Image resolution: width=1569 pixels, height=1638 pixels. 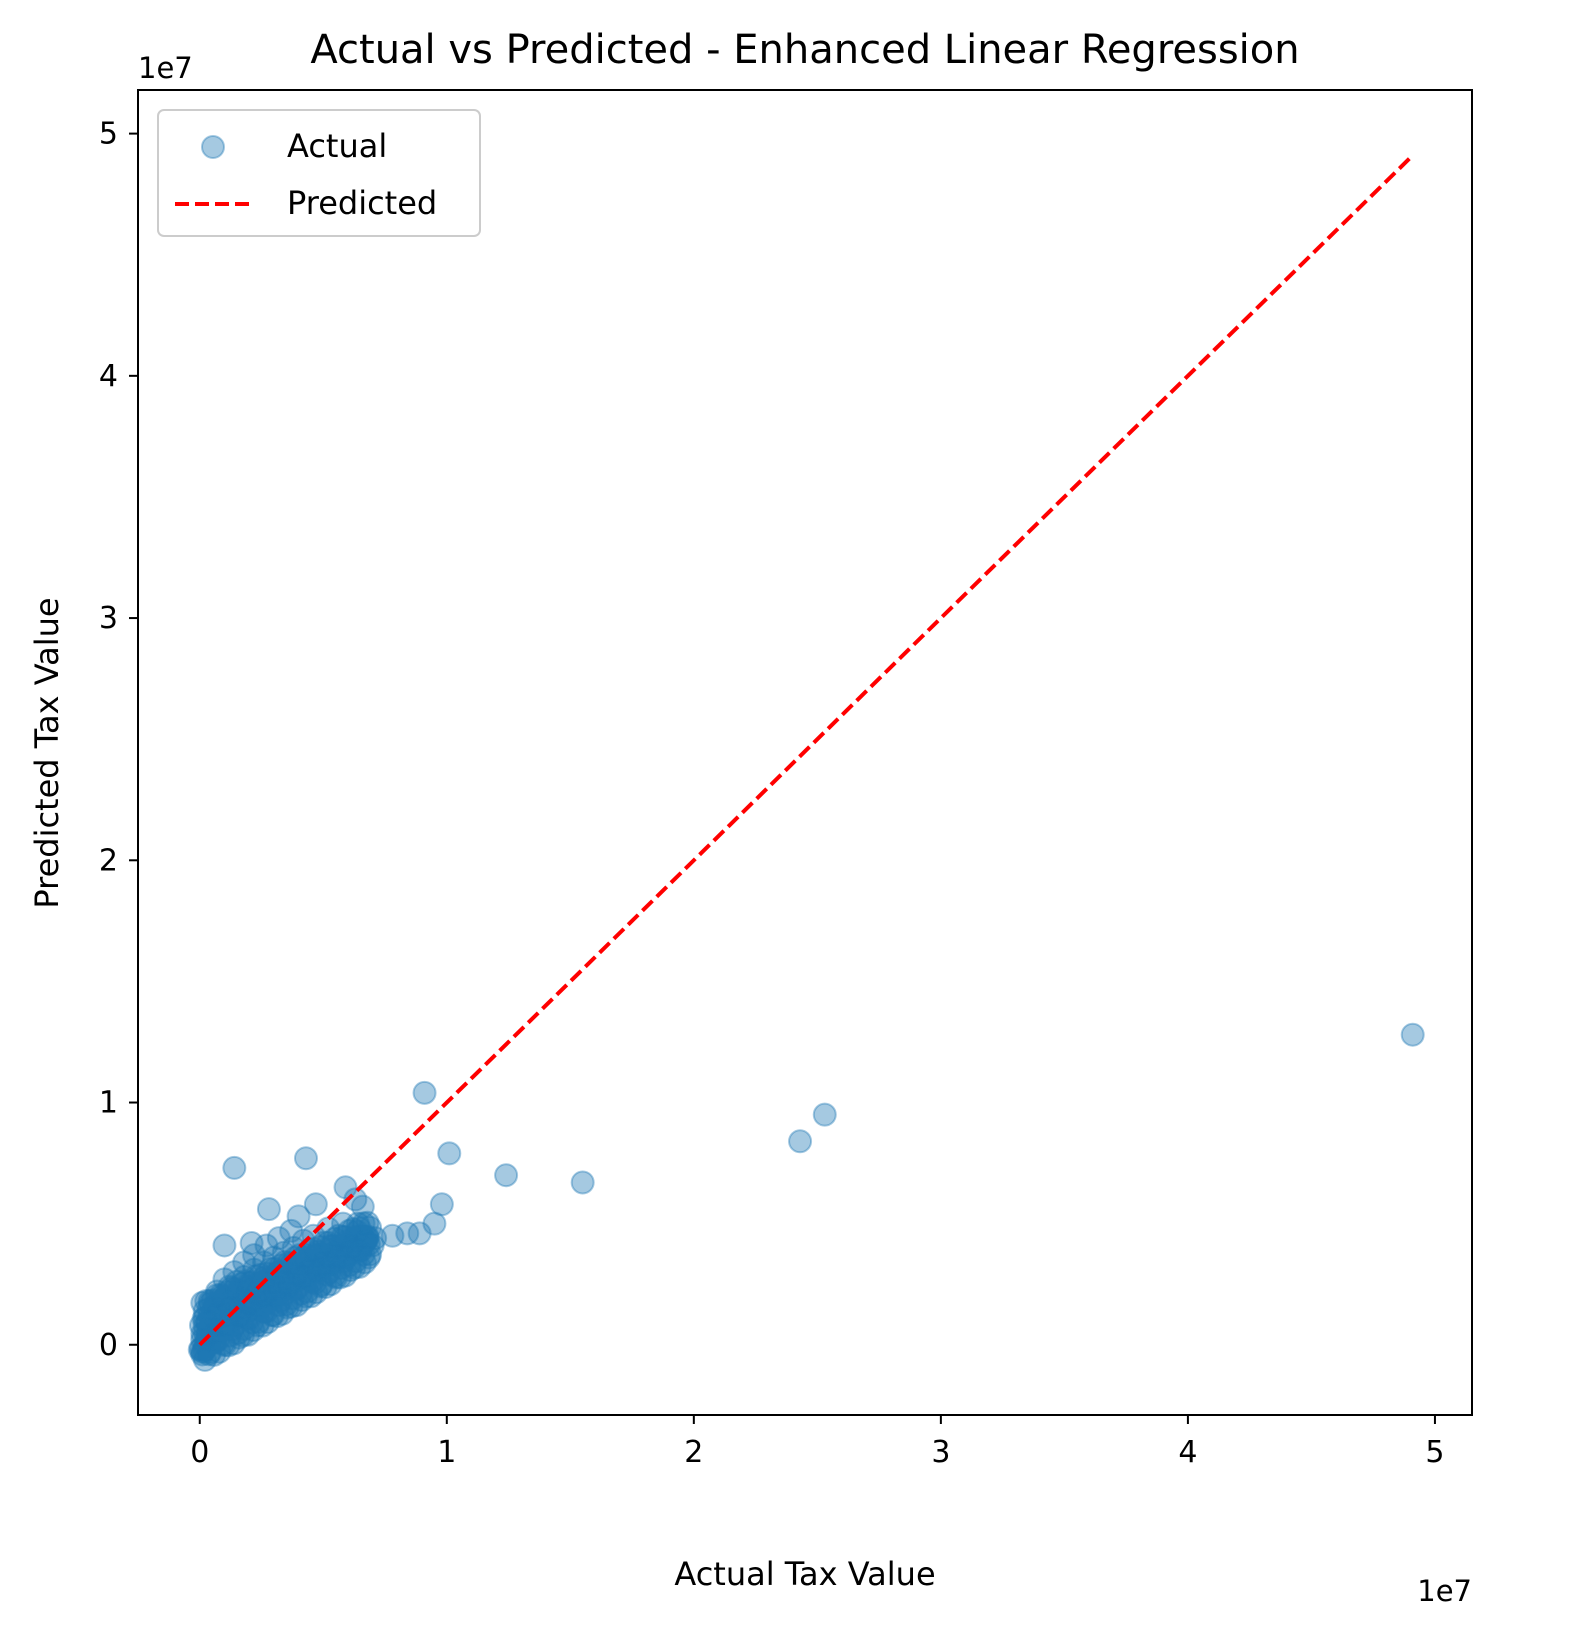 I want to click on x-tick-label: 3, so click(x=940, y=1452).